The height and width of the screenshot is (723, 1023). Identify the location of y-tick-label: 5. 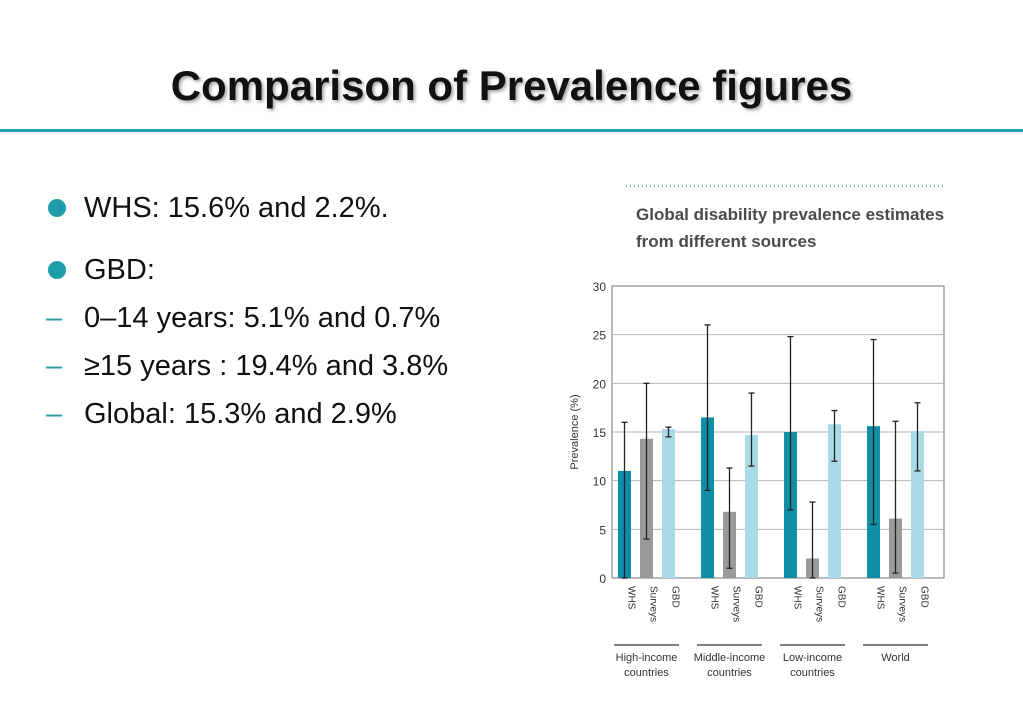
(602, 530).